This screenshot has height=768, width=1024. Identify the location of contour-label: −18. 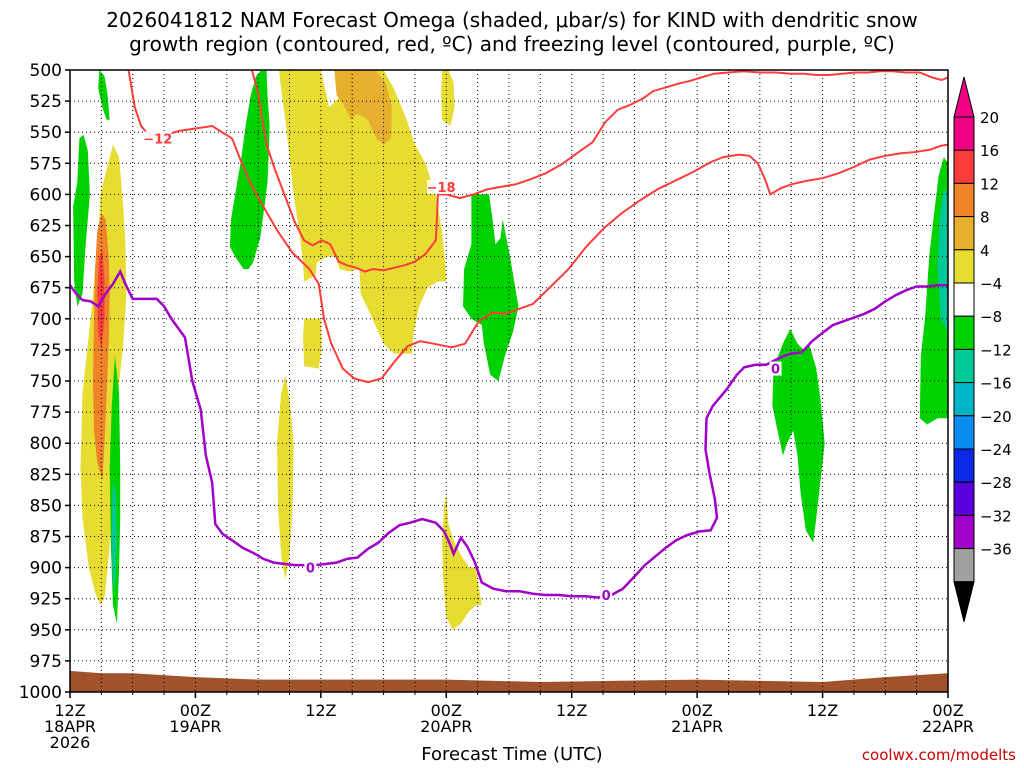
(441, 188).